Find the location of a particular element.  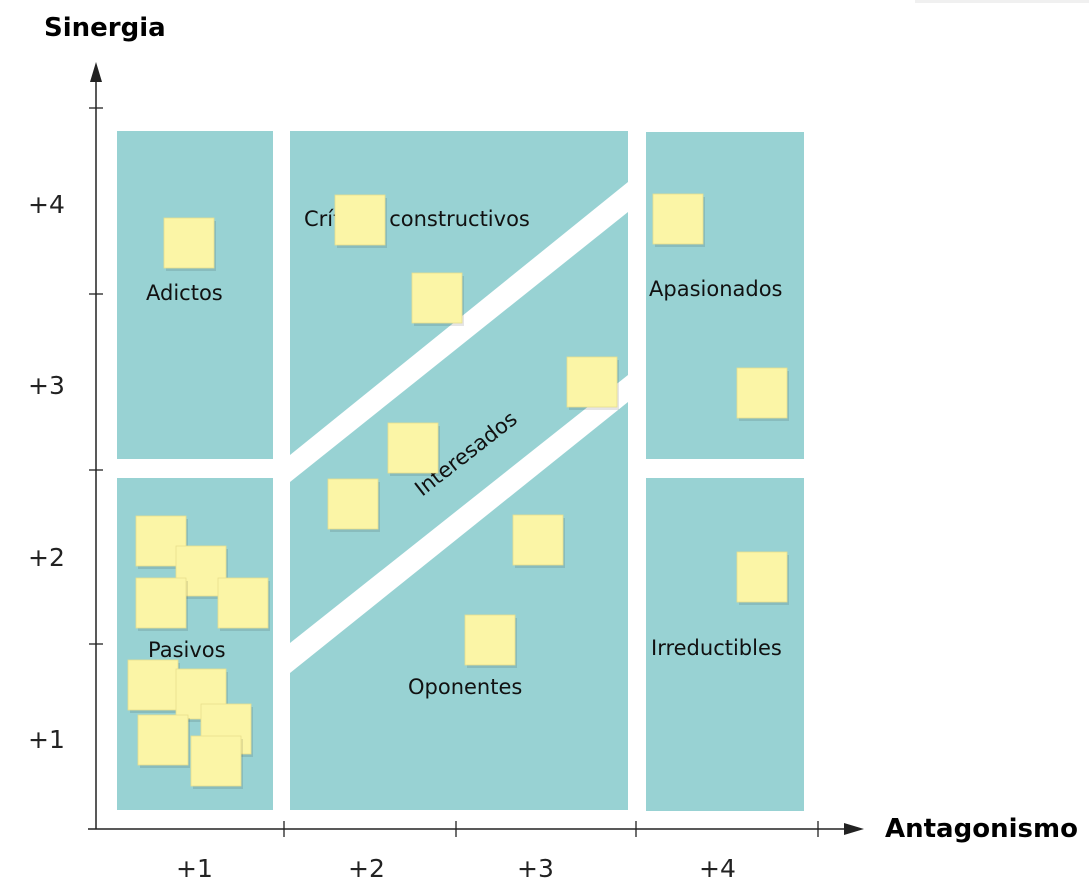

zone-adictos is located at coordinates (195, 295).